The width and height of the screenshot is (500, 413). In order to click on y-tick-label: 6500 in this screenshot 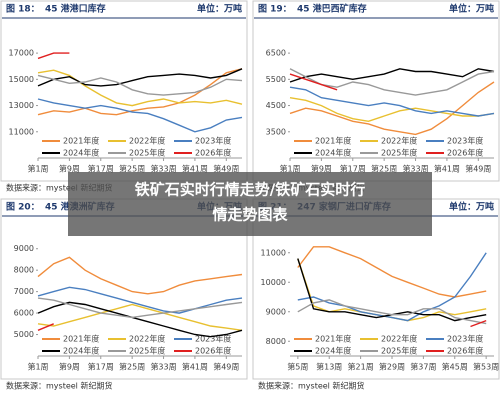, I will do `click(276, 53)`.